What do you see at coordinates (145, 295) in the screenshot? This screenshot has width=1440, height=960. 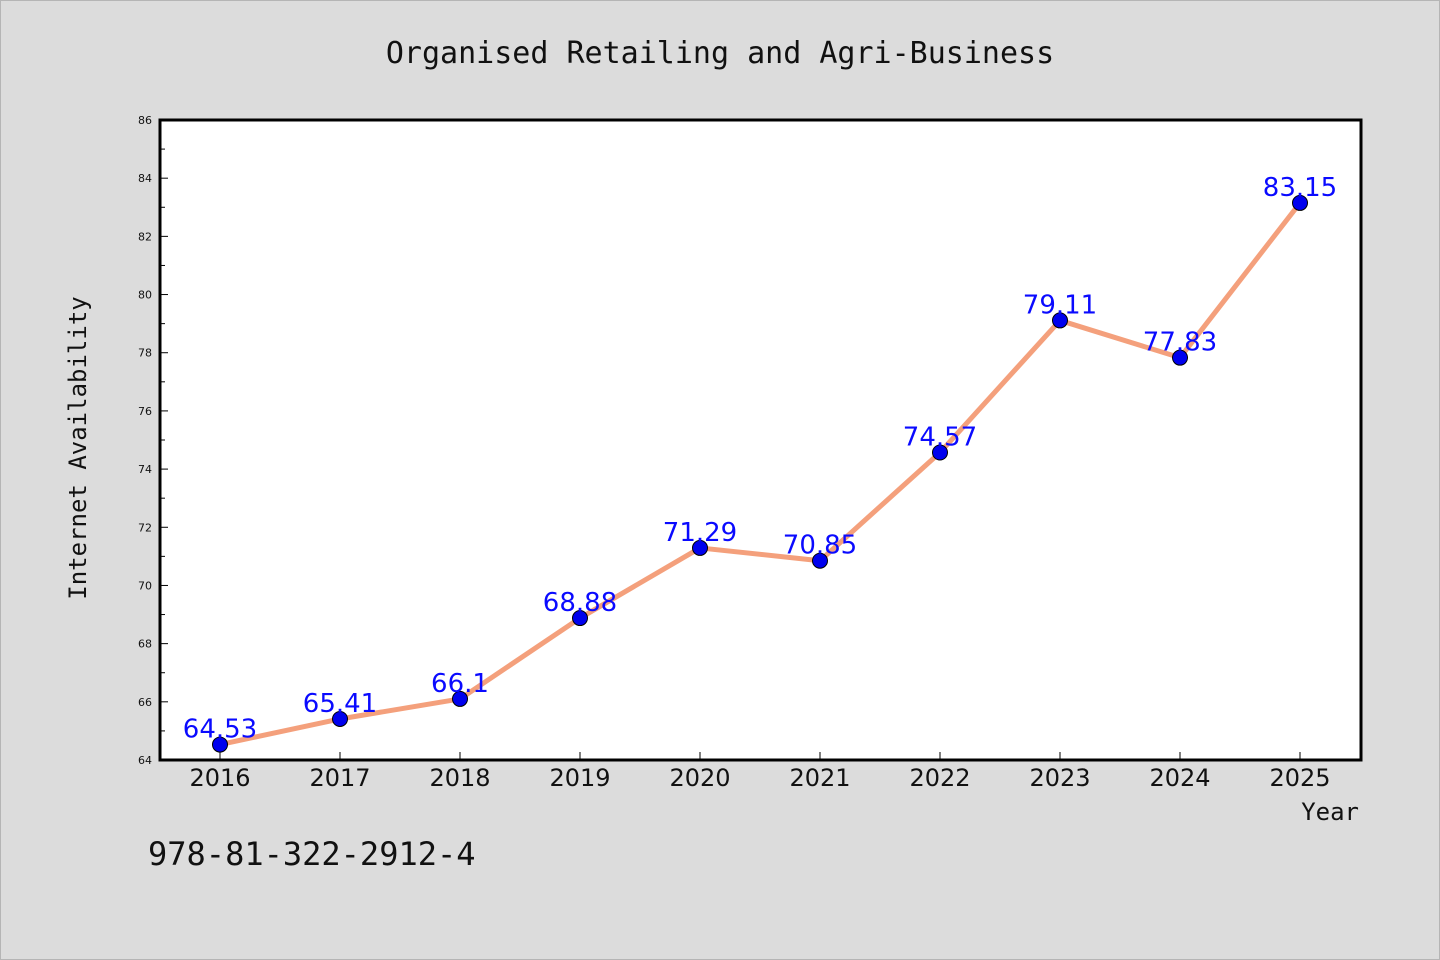 I see `y-tick-label: 80` at bounding box center [145, 295].